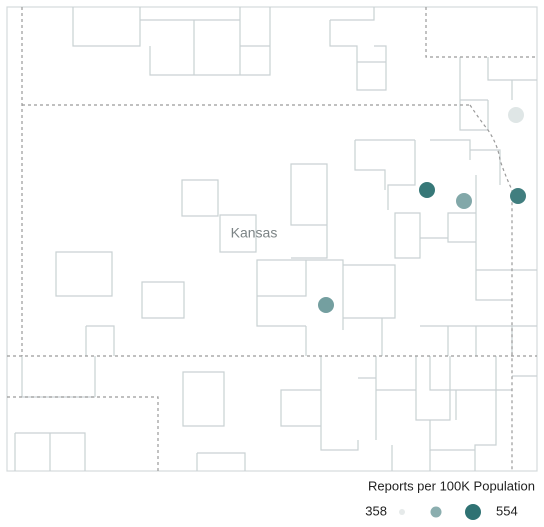 Image resolution: width=544 pixels, height=527 pixels. I want to click on legend-mid-dot, so click(436, 512).